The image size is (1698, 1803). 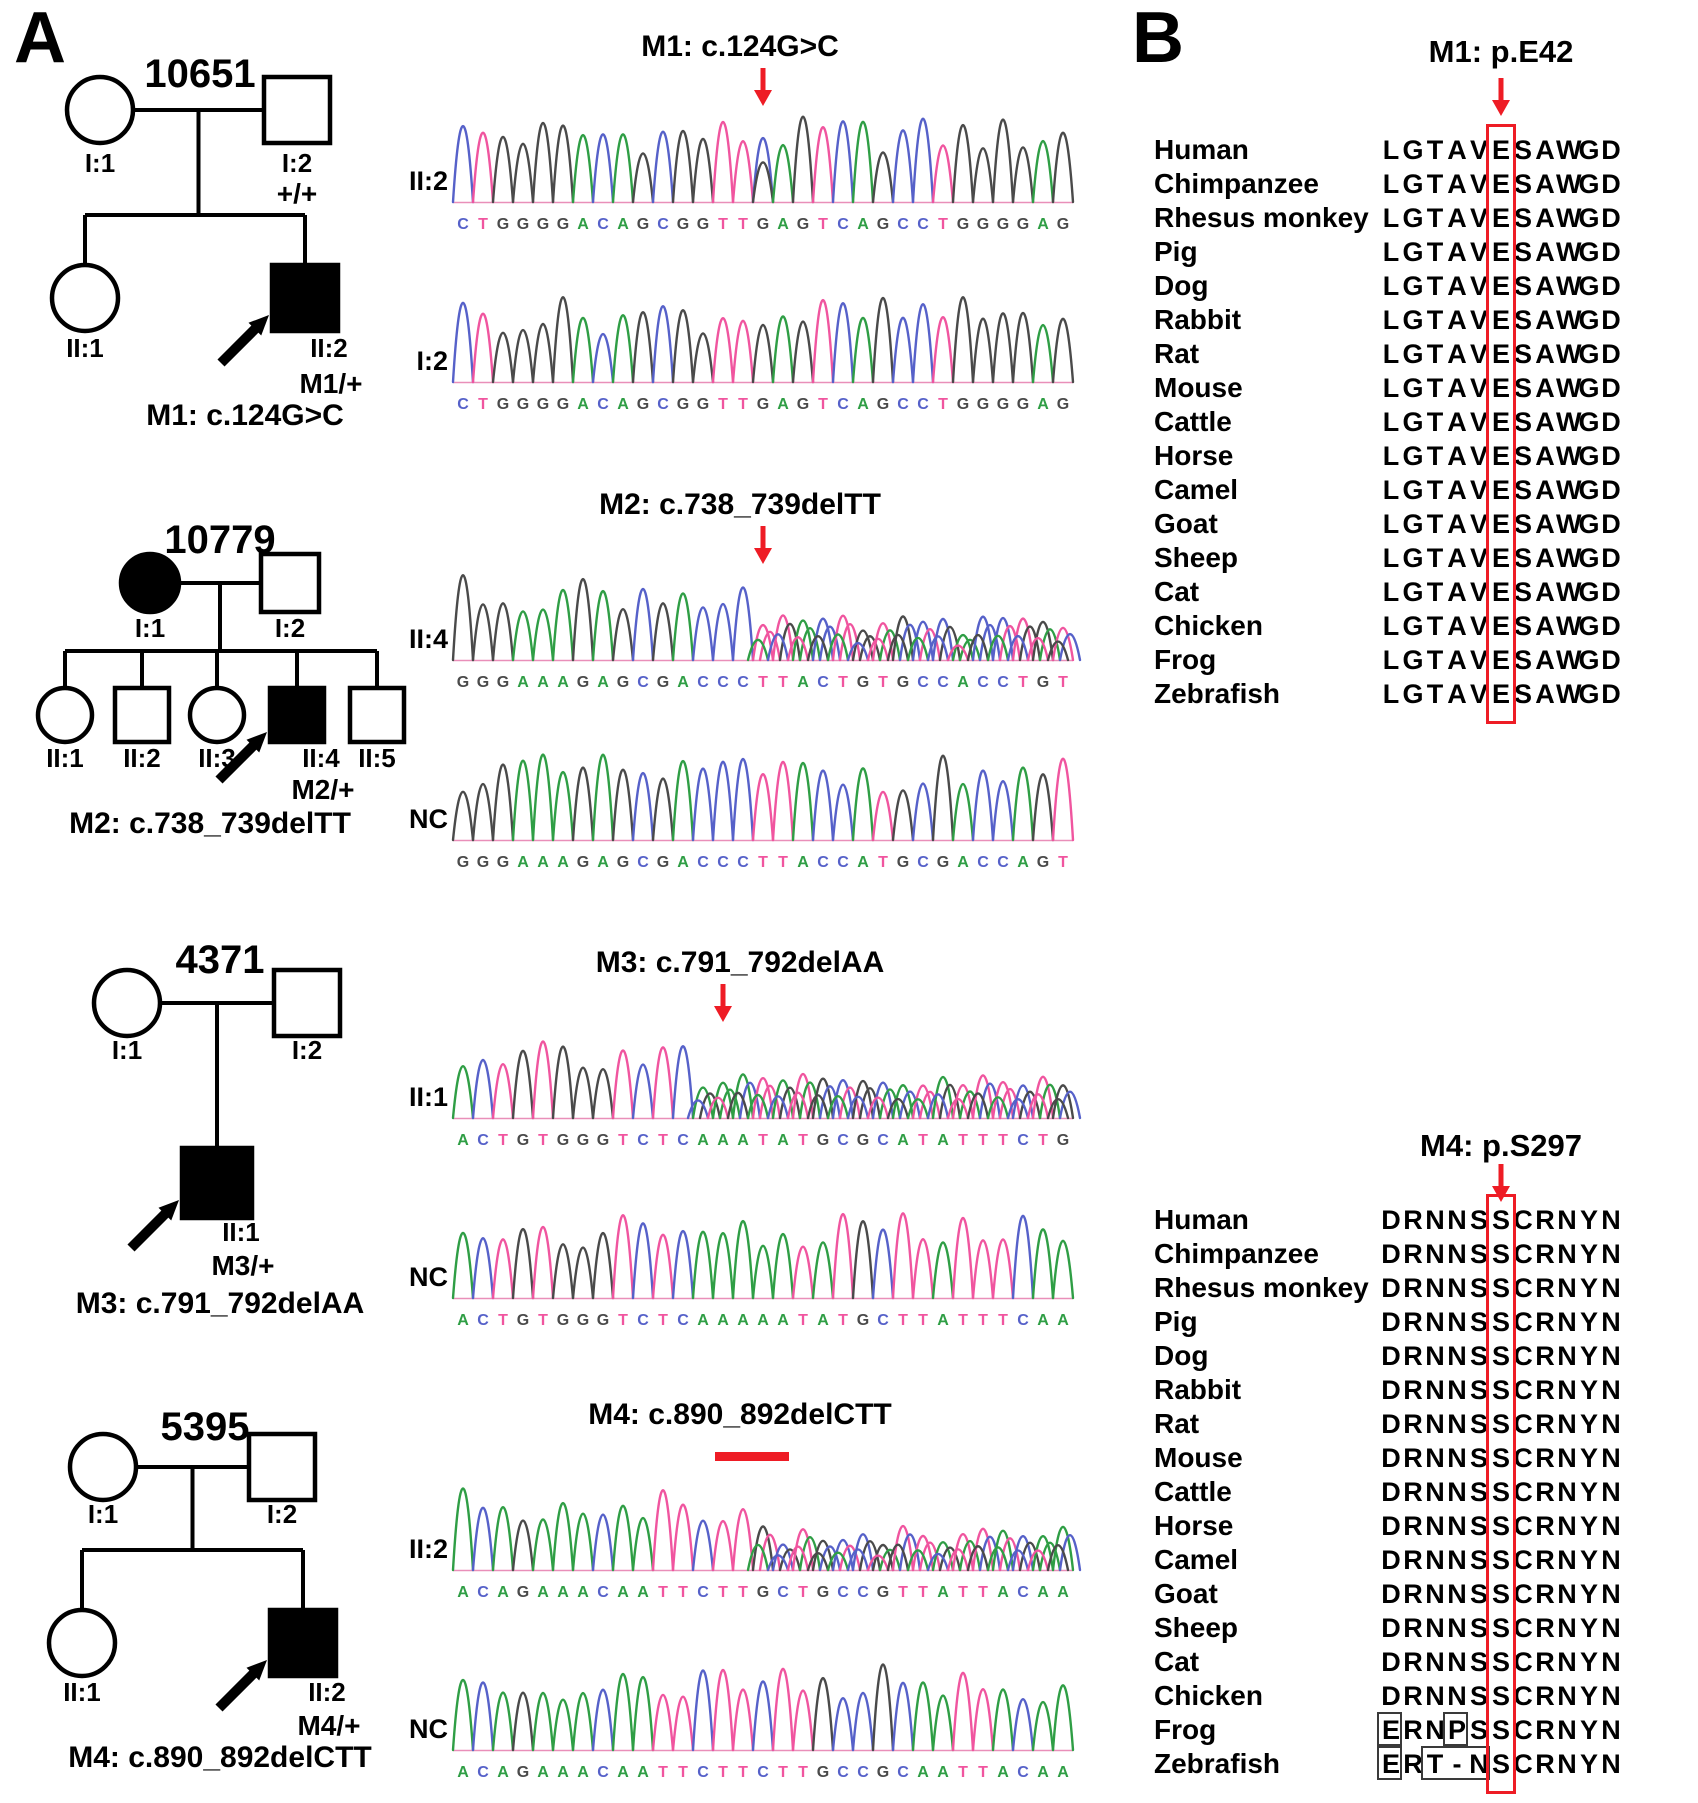 I want to click on species-label: Dog, so click(x=1181, y=285).